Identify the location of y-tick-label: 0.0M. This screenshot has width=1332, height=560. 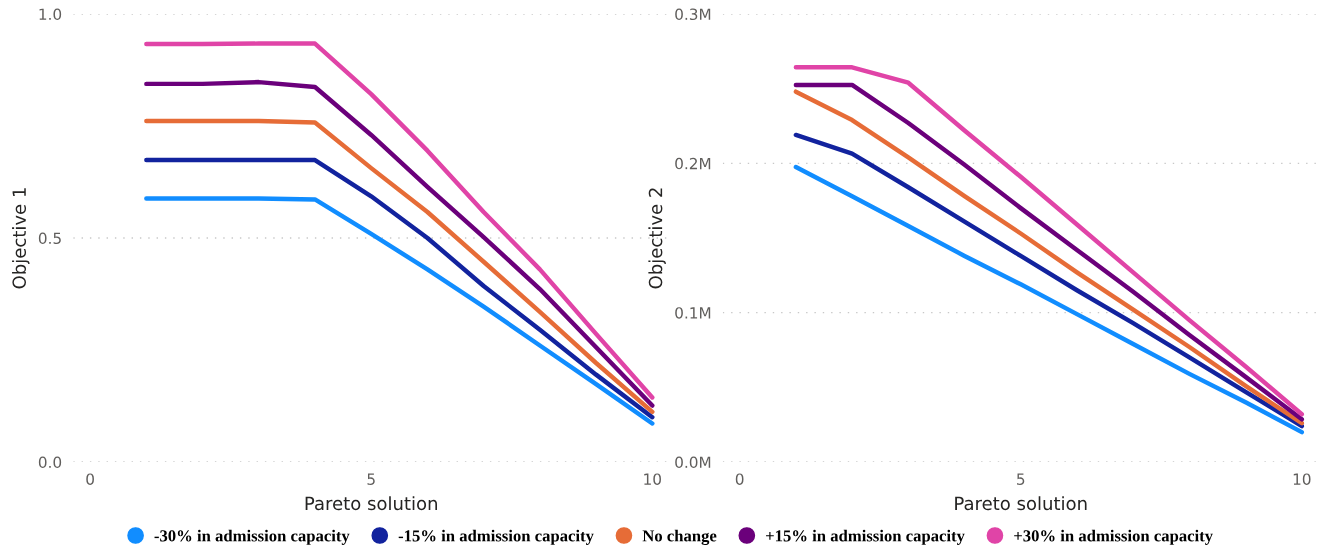
(693, 462).